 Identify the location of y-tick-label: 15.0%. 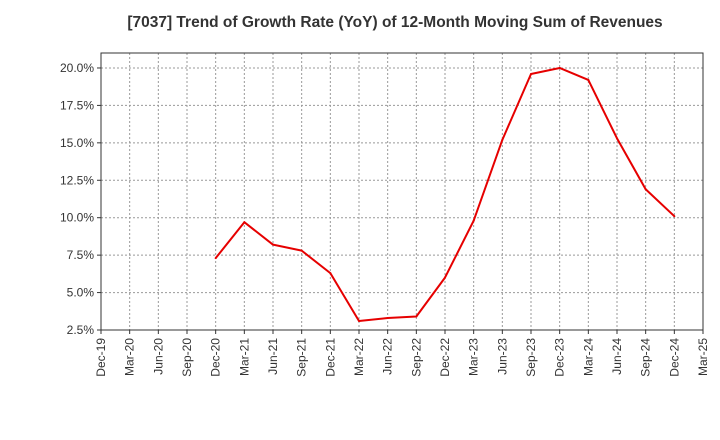
(77, 143).